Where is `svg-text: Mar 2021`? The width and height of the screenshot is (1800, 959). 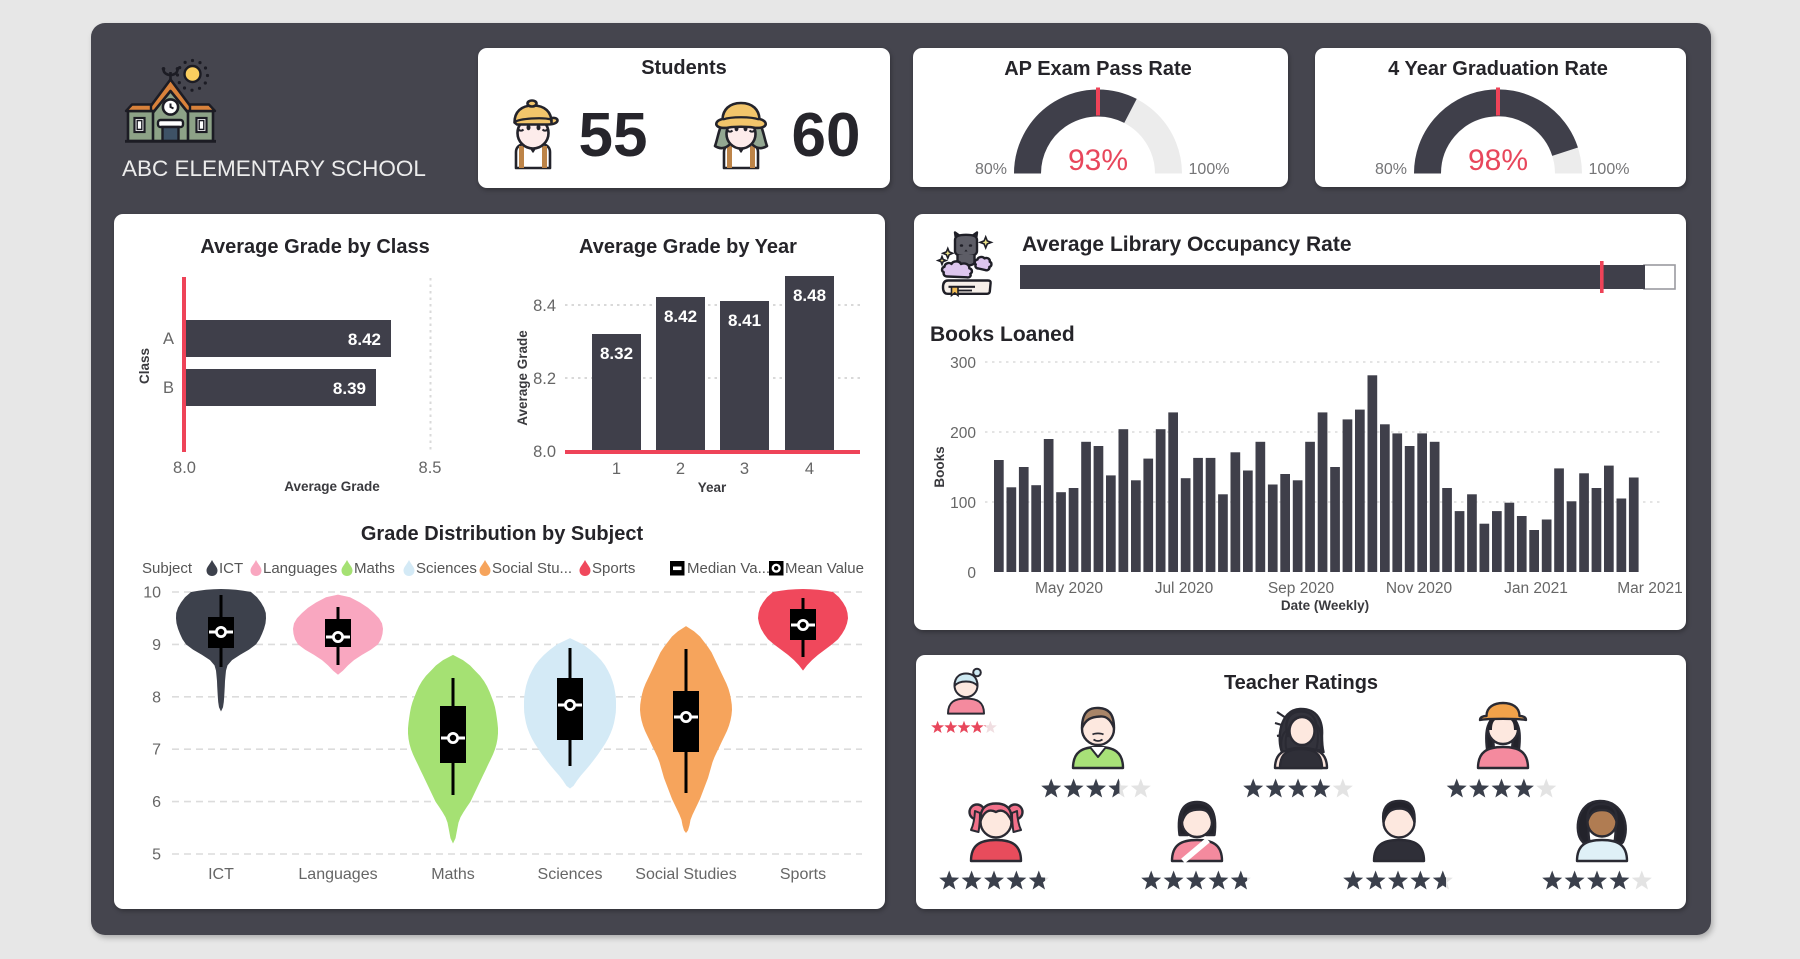
svg-text: Mar 2021 is located at coordinates (1649, 588).